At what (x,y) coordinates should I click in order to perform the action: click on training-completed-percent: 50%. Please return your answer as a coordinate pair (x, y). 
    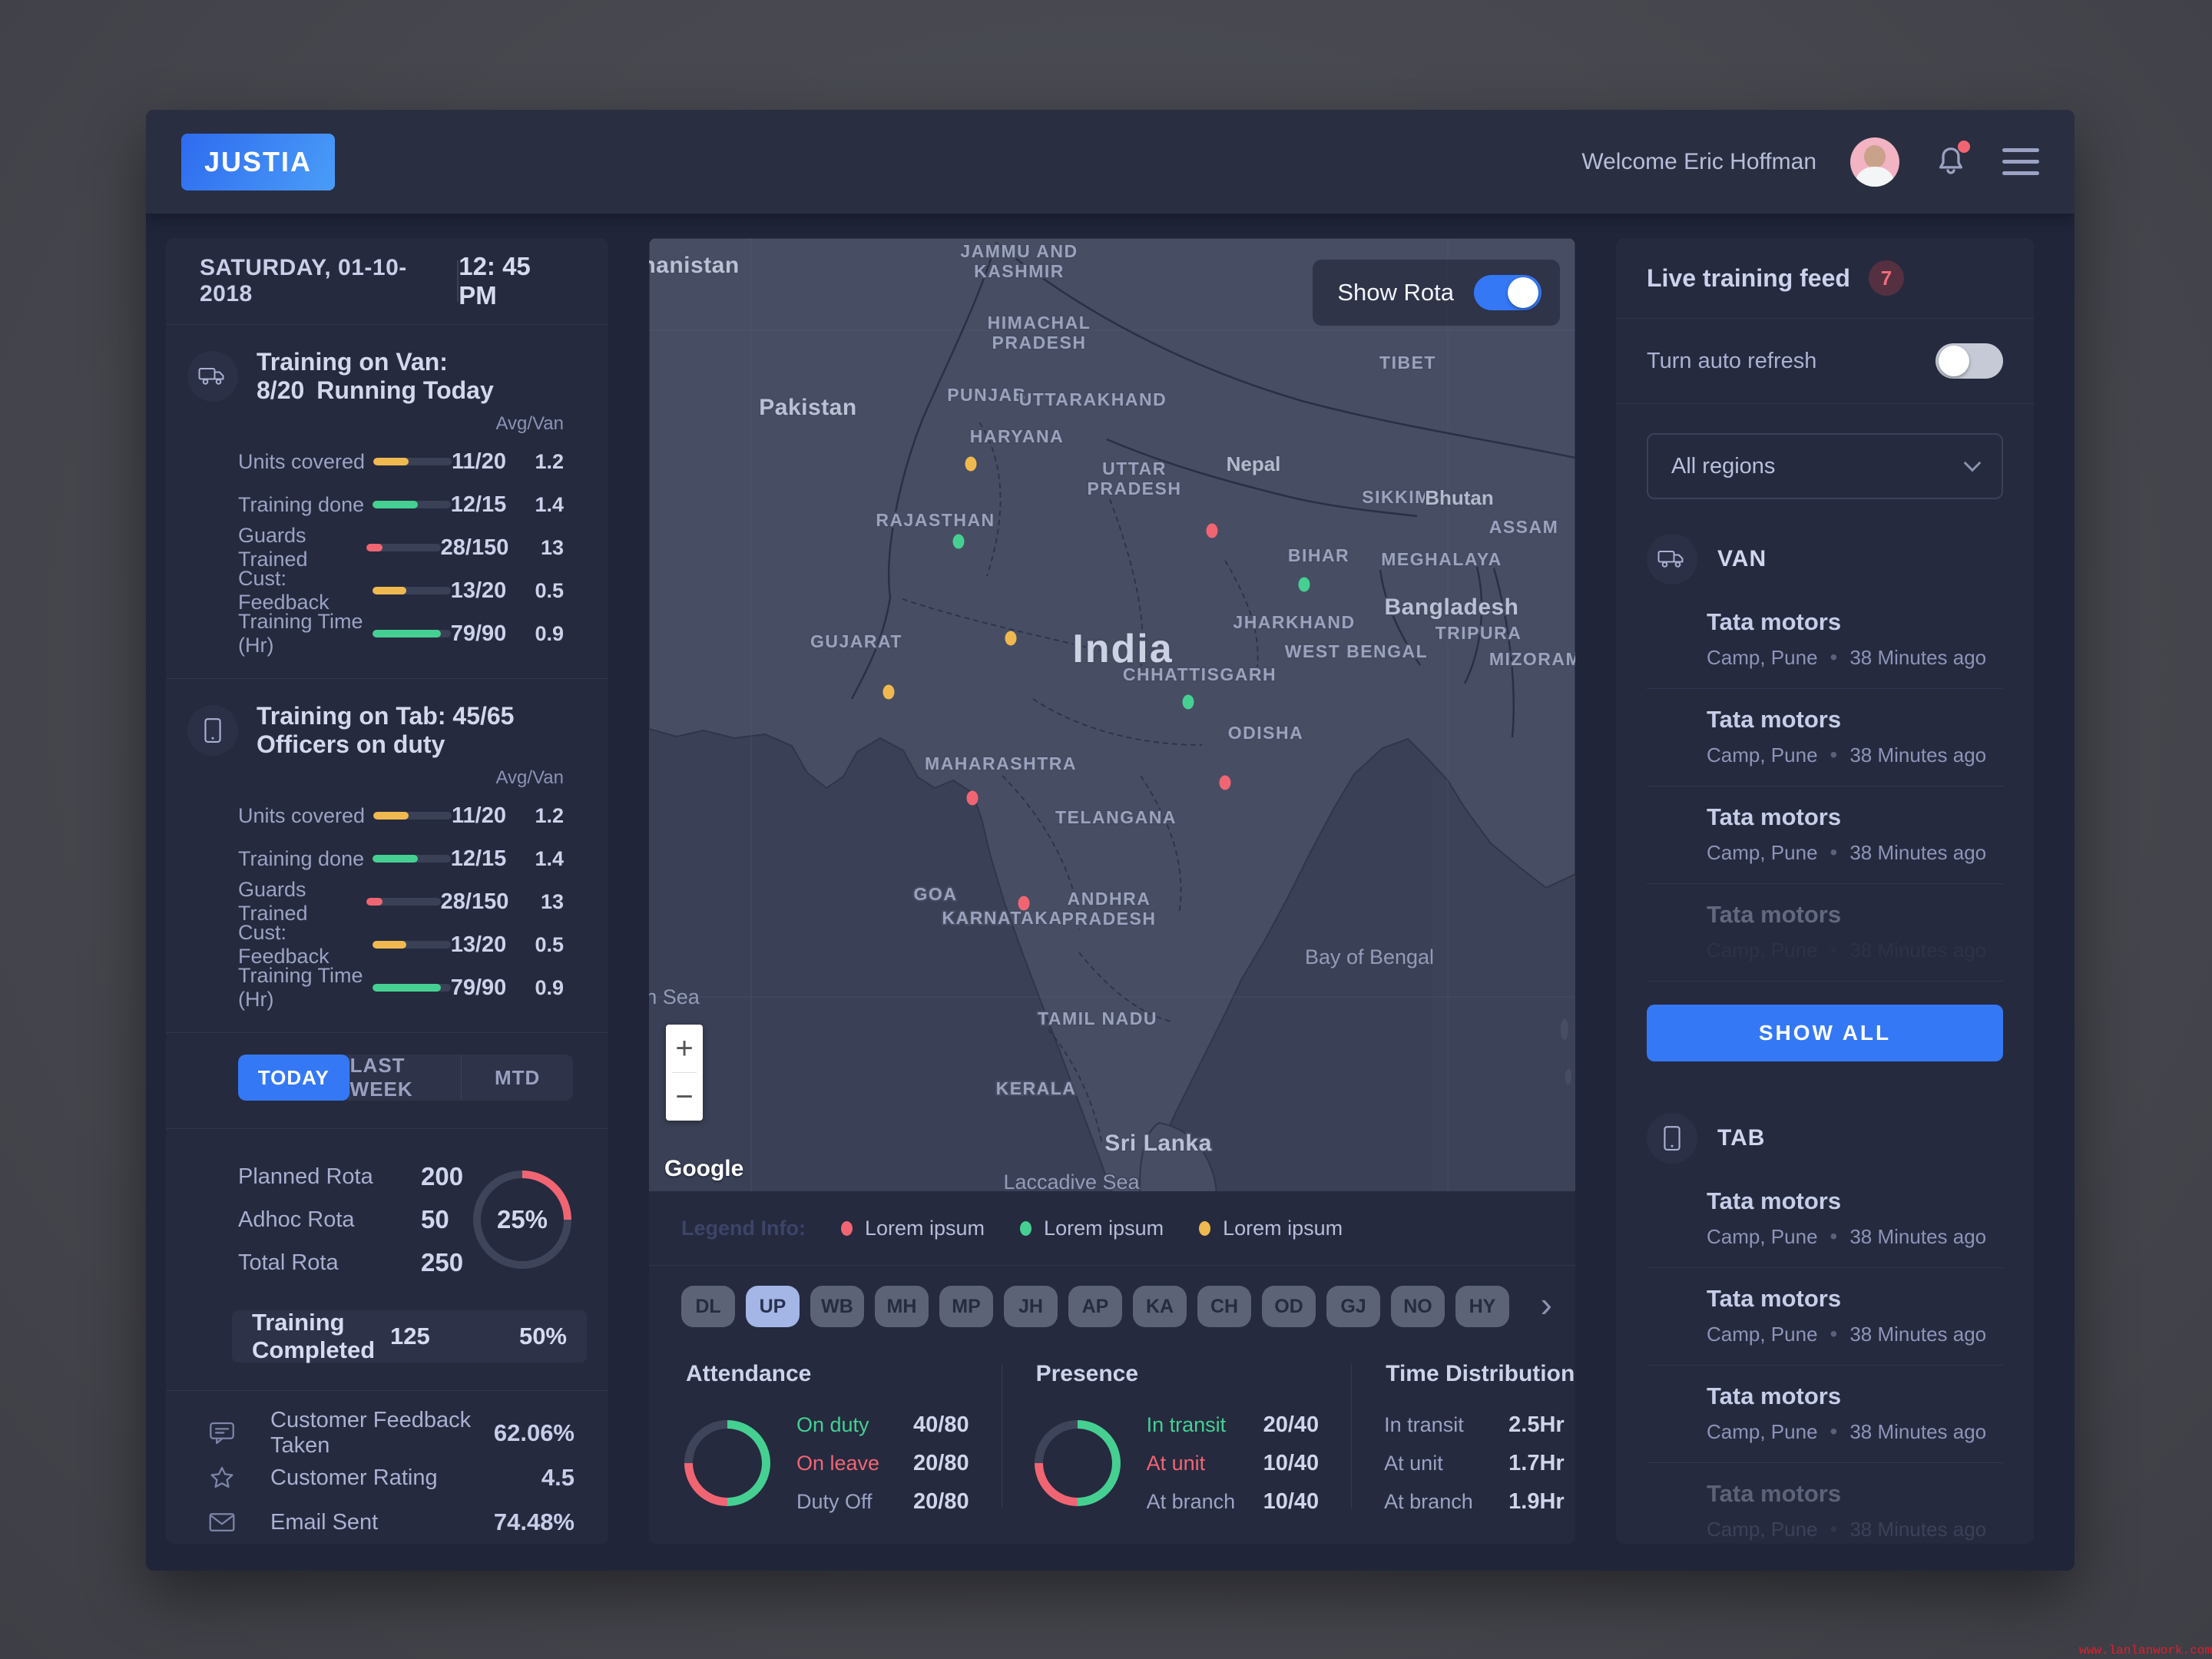
    Looking at the image, I should click on (542, 1336).